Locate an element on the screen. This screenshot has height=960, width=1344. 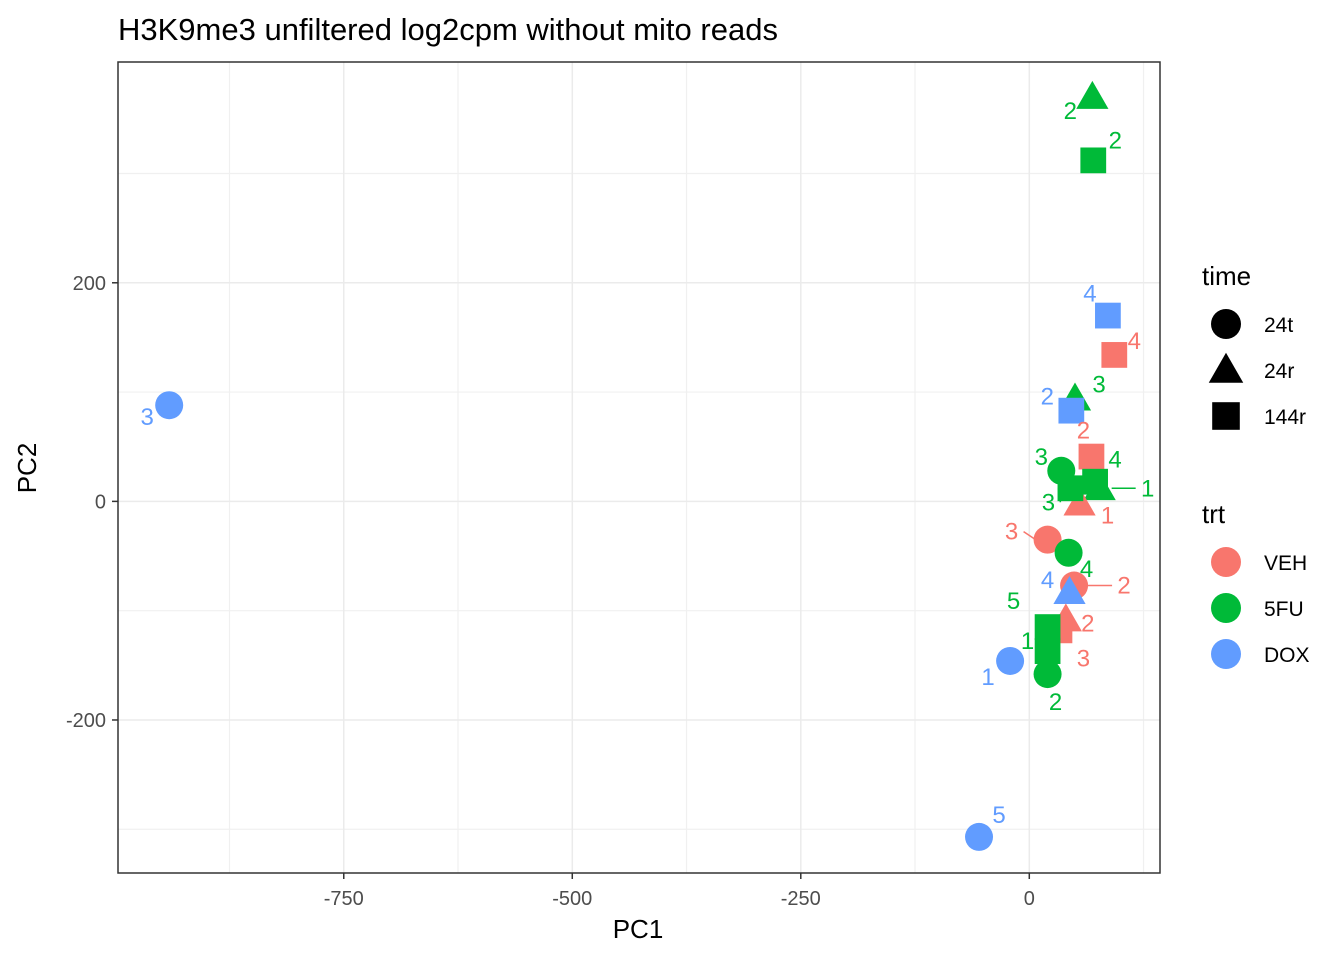
legend-area: time 24t 24r 144r trt VEH 5FU DOX is located at coordinates (1256, 465).